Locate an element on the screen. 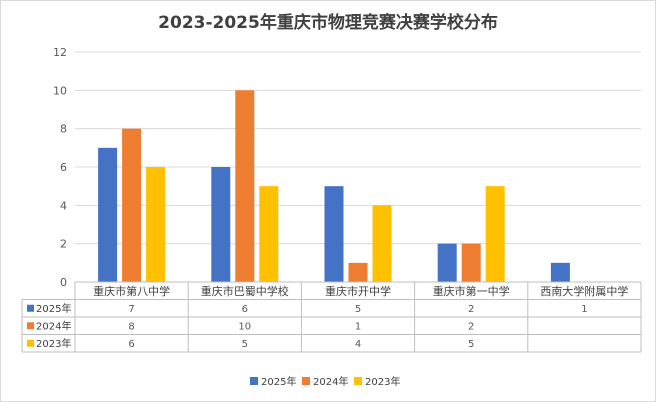 This screenshot has height=402, width=656. data-label: 10 is located at coordinates (244, 326).